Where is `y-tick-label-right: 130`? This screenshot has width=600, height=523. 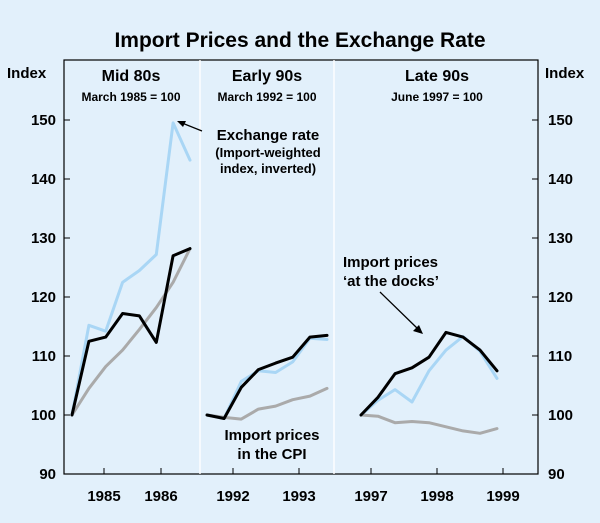 y-tick-label-right: 130 is located at coordinates (560, 238).